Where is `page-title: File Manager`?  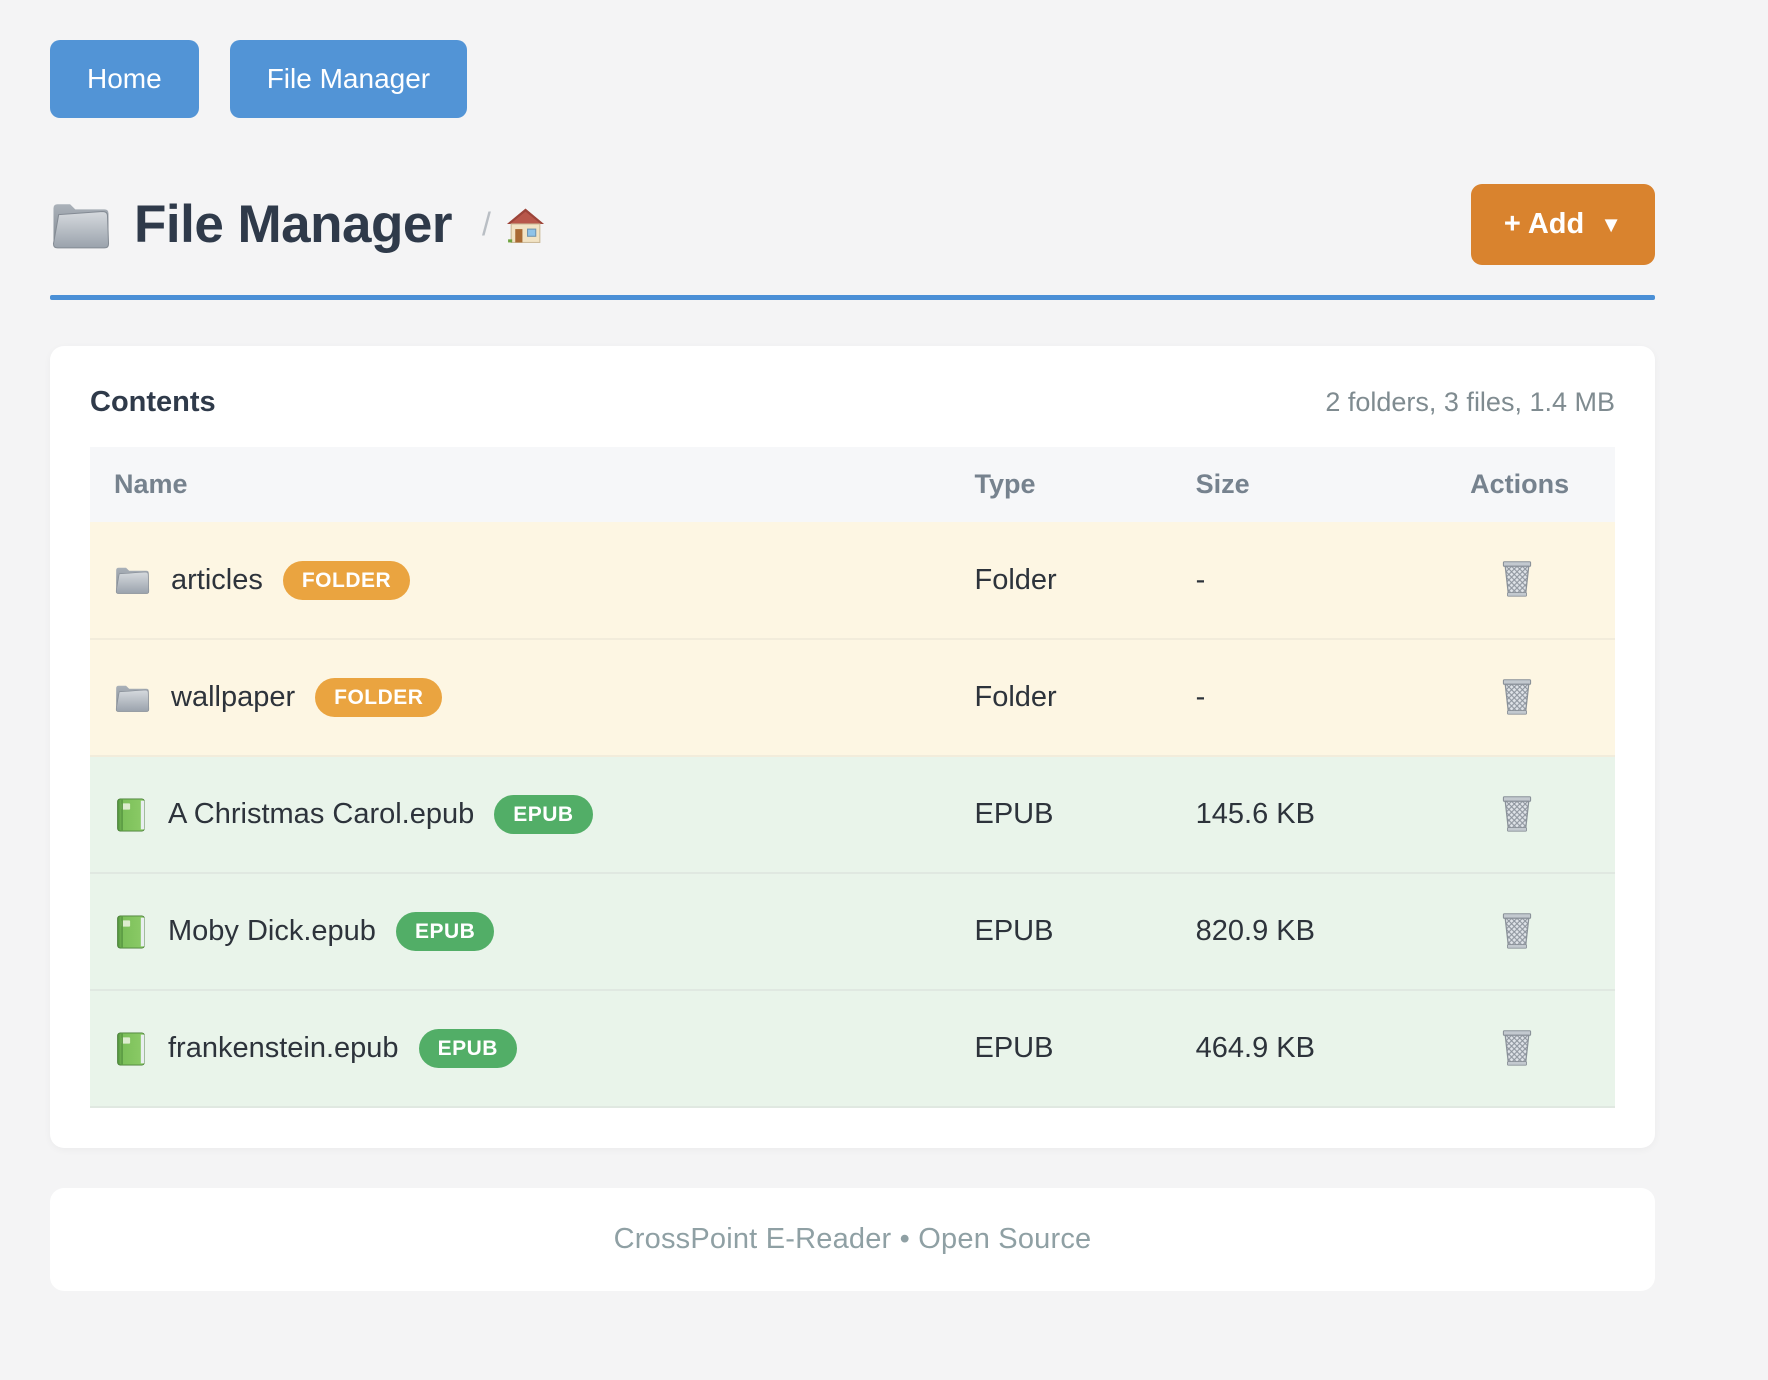
page-title: File Manager is located at coordinates (293, 224).